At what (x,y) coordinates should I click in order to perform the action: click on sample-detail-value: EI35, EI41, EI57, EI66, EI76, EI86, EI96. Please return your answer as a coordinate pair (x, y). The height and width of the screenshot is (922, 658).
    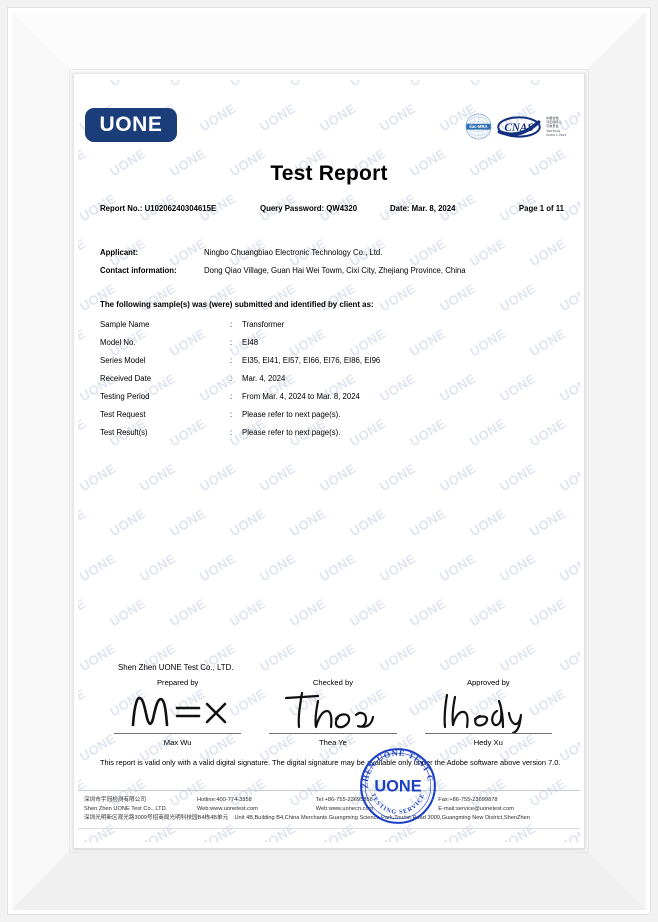
    Looking at the image, I should click on (311, 360).